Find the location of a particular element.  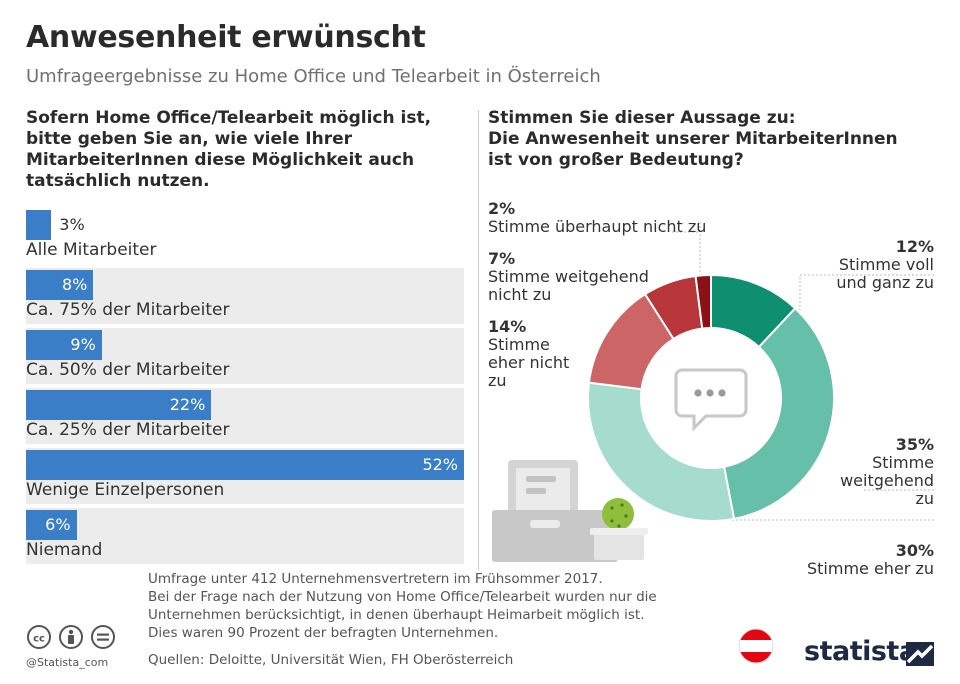

pie-text-weitgehend: Stimme weitgehend zu is located at coordinates (887, 480).